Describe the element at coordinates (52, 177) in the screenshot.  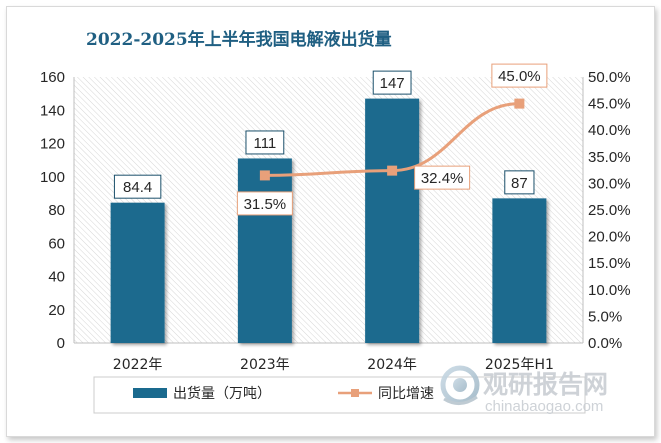
I see `left-tick-label: 100` at that location.